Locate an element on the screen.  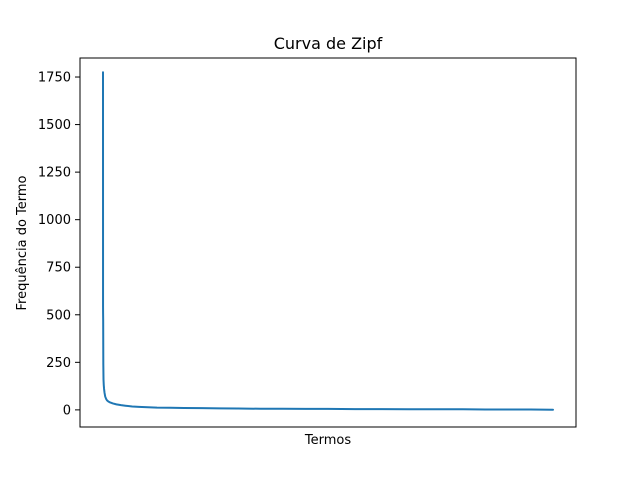
y-tick-label: 1250 is located at coordinates (54, 173).